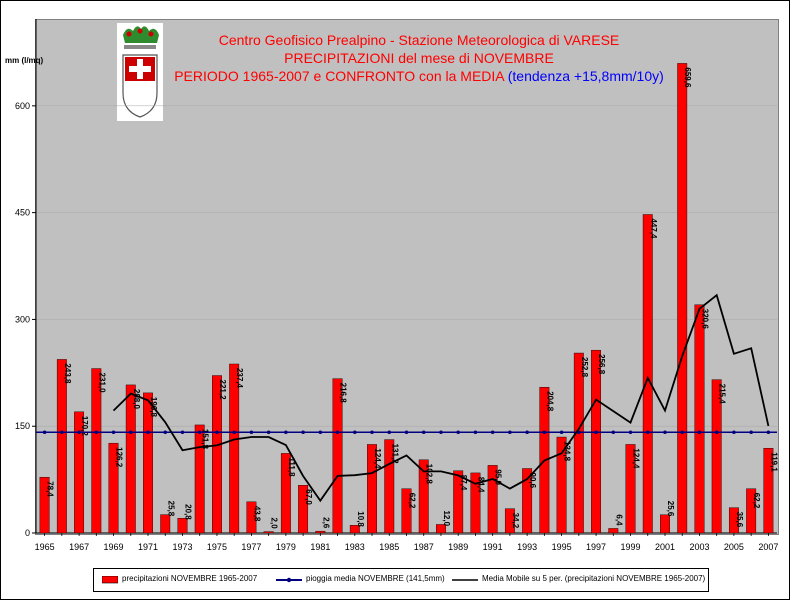 This screenshot has height=600, width=790. Describe the element at coordinates (67, 373) in the screenshot. I see `bar-value-label: 243,8` at that location.